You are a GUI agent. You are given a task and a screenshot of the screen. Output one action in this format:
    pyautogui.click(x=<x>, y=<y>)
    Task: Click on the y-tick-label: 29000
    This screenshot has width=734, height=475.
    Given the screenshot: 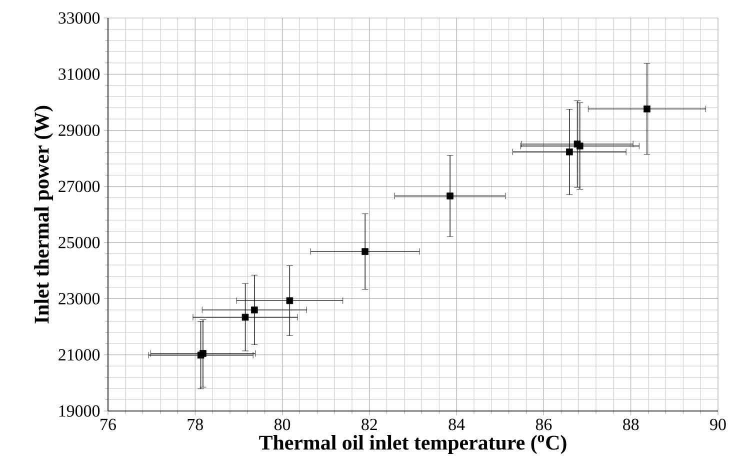 What is the action you would take?
    pyautogui.click(x=79, y=130)
    